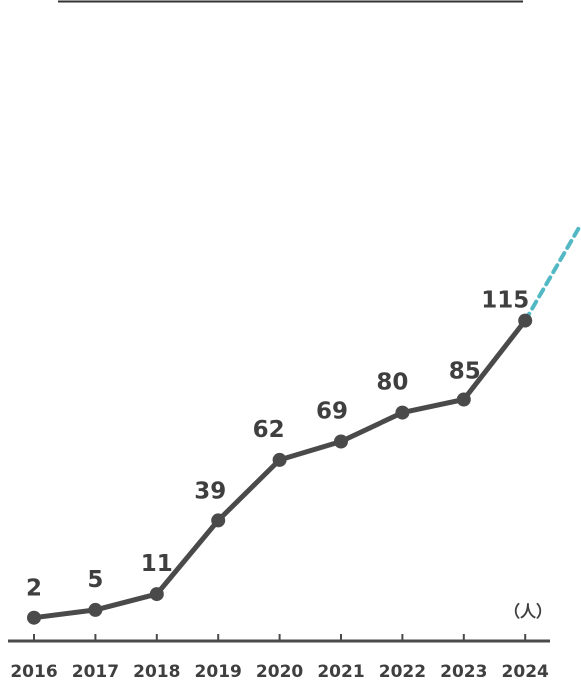  I want to click on x-tick-label-2017: 2017, so click(95, 672).